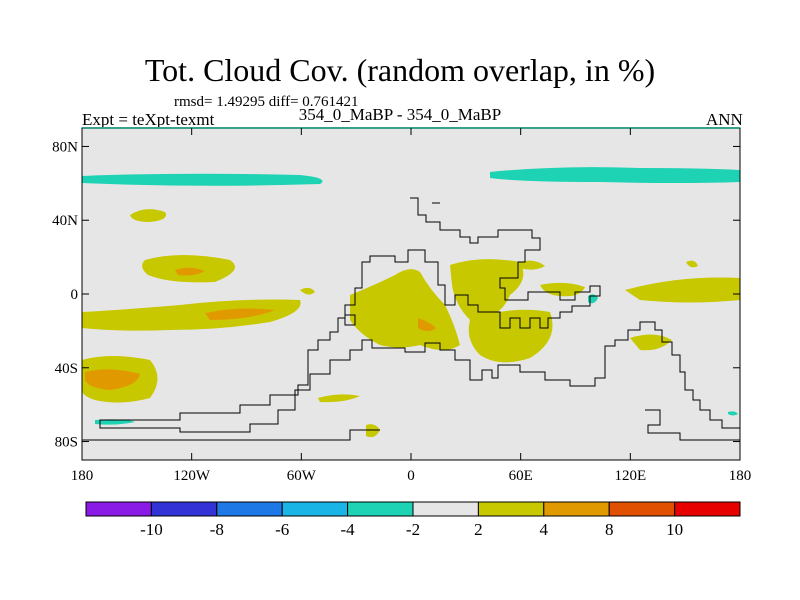  Describe the element at coordinates (151, 529) in the screenshot. I see `colorbar-label: -10` at that location.